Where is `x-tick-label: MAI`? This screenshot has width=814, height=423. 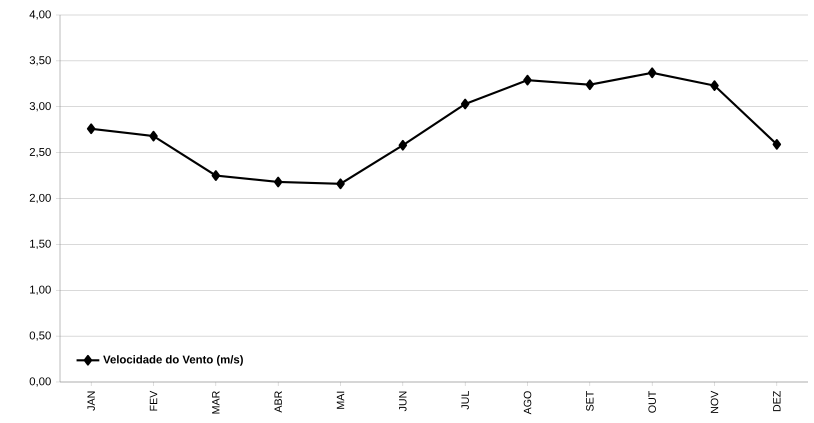
x-tick-label: MAI is located at coordinates (340, 400).